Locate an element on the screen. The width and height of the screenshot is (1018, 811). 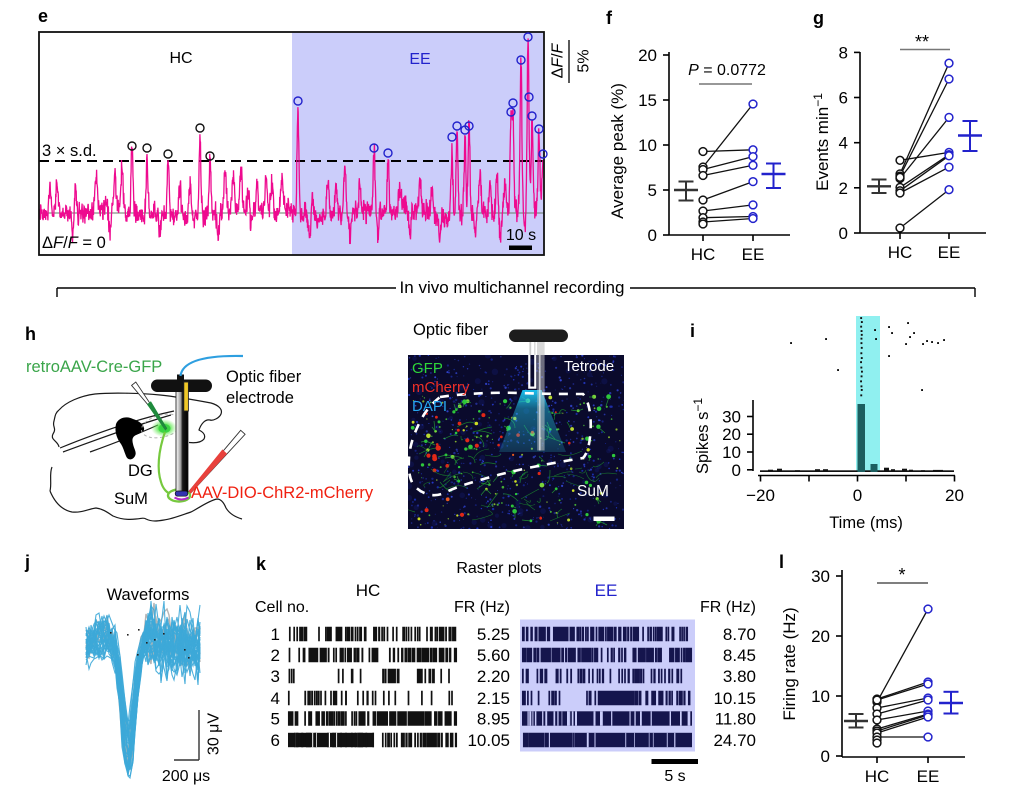
svg-text: Events min−1 is located at coordinates (821, 142).